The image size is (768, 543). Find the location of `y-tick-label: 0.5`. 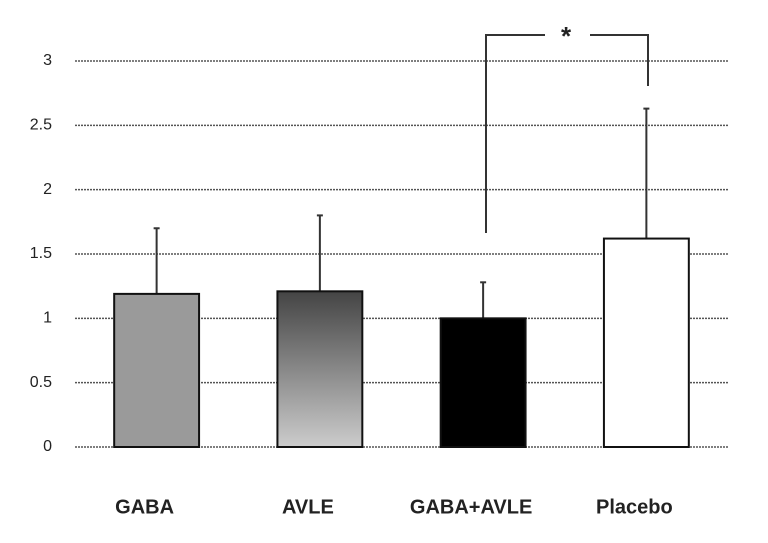

y-tick-label: 0.5 is located at coordinates (41, 382).